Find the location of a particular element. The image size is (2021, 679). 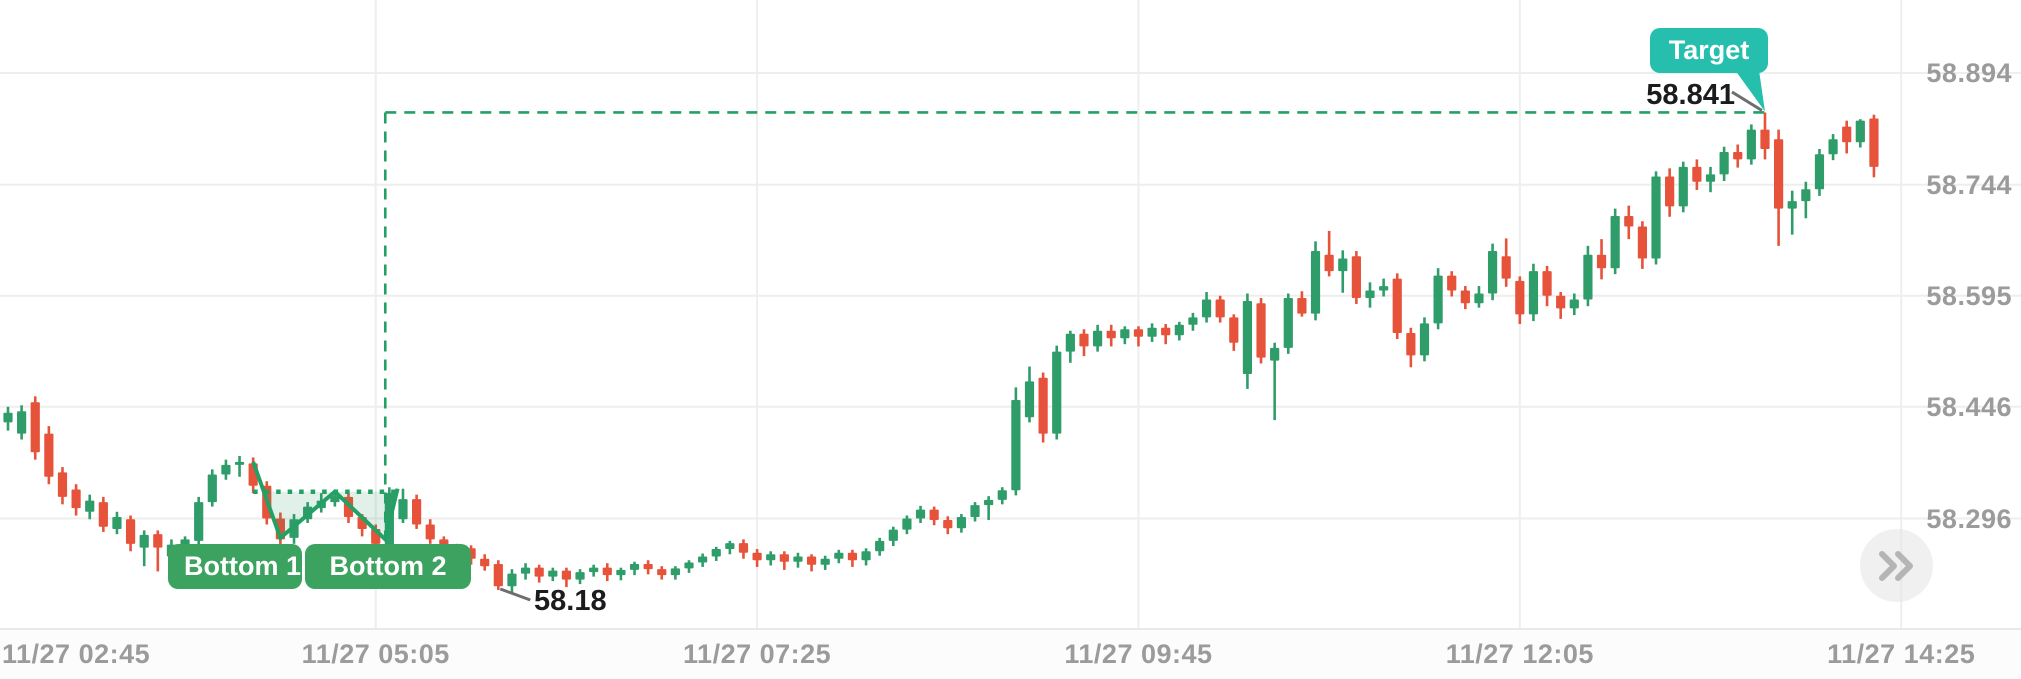

target-badge-tail is located at coordinates (1749, 91).